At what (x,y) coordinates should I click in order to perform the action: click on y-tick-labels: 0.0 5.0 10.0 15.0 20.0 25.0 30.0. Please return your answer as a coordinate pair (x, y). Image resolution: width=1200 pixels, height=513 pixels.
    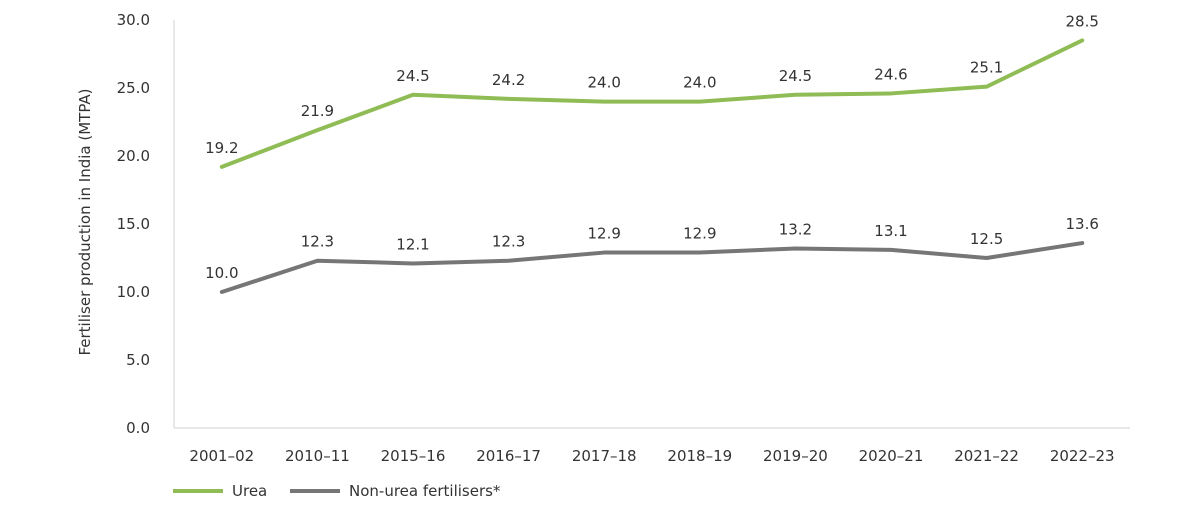
    Looking at the image, I should click on (133, 224).